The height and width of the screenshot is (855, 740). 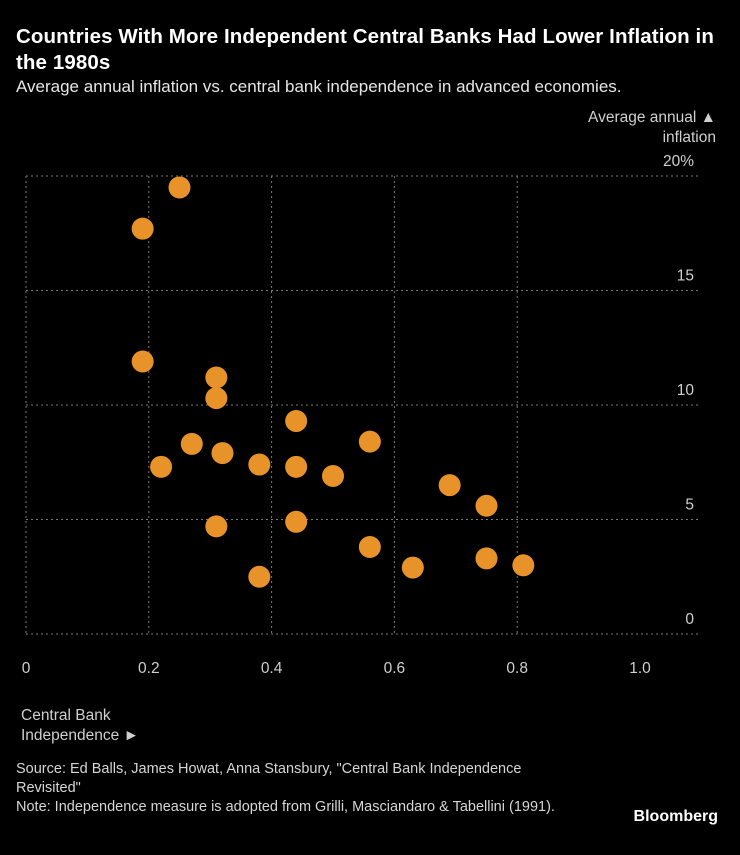 I want to click on bloomberg-logo: Bloomberg, so click(x=675, y=816).